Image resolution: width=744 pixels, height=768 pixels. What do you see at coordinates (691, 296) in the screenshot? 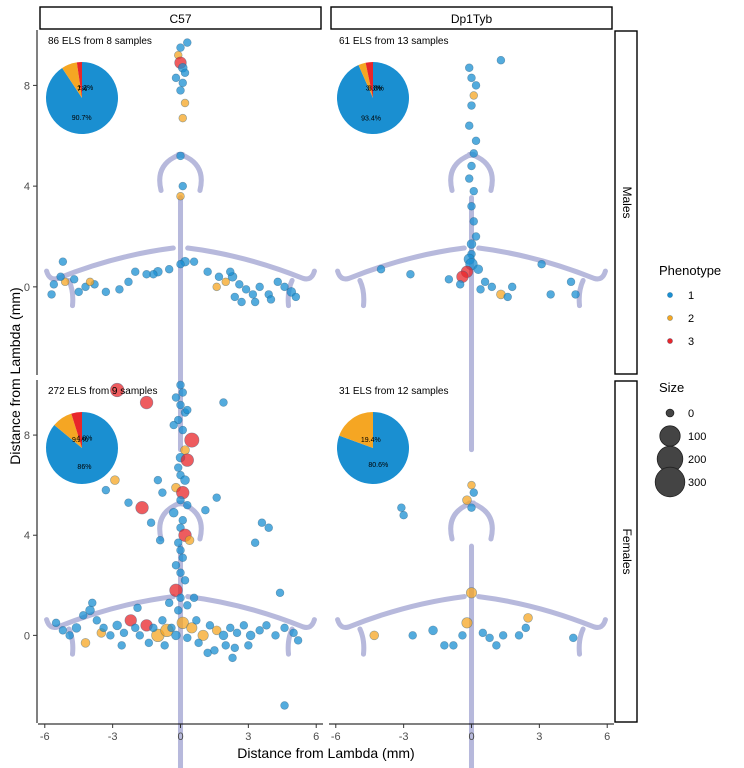
I see `legend-phenotype-label: 1` at bounding box center [691, 296].